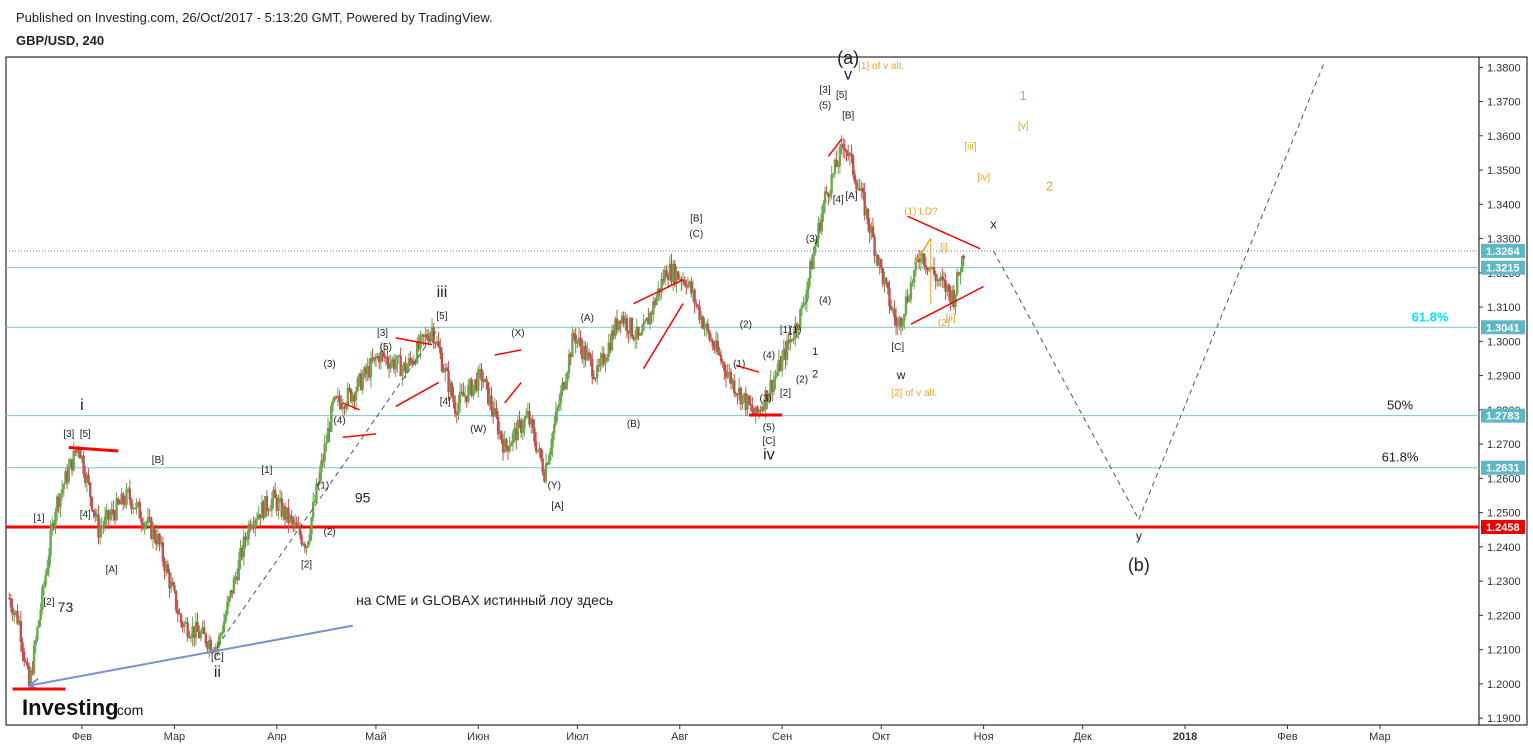 The image size is (1533, 749). Describe the element at coordinates (1503, 269) in the screenshot. I see `price-tag-label: 1.3215` at that location.